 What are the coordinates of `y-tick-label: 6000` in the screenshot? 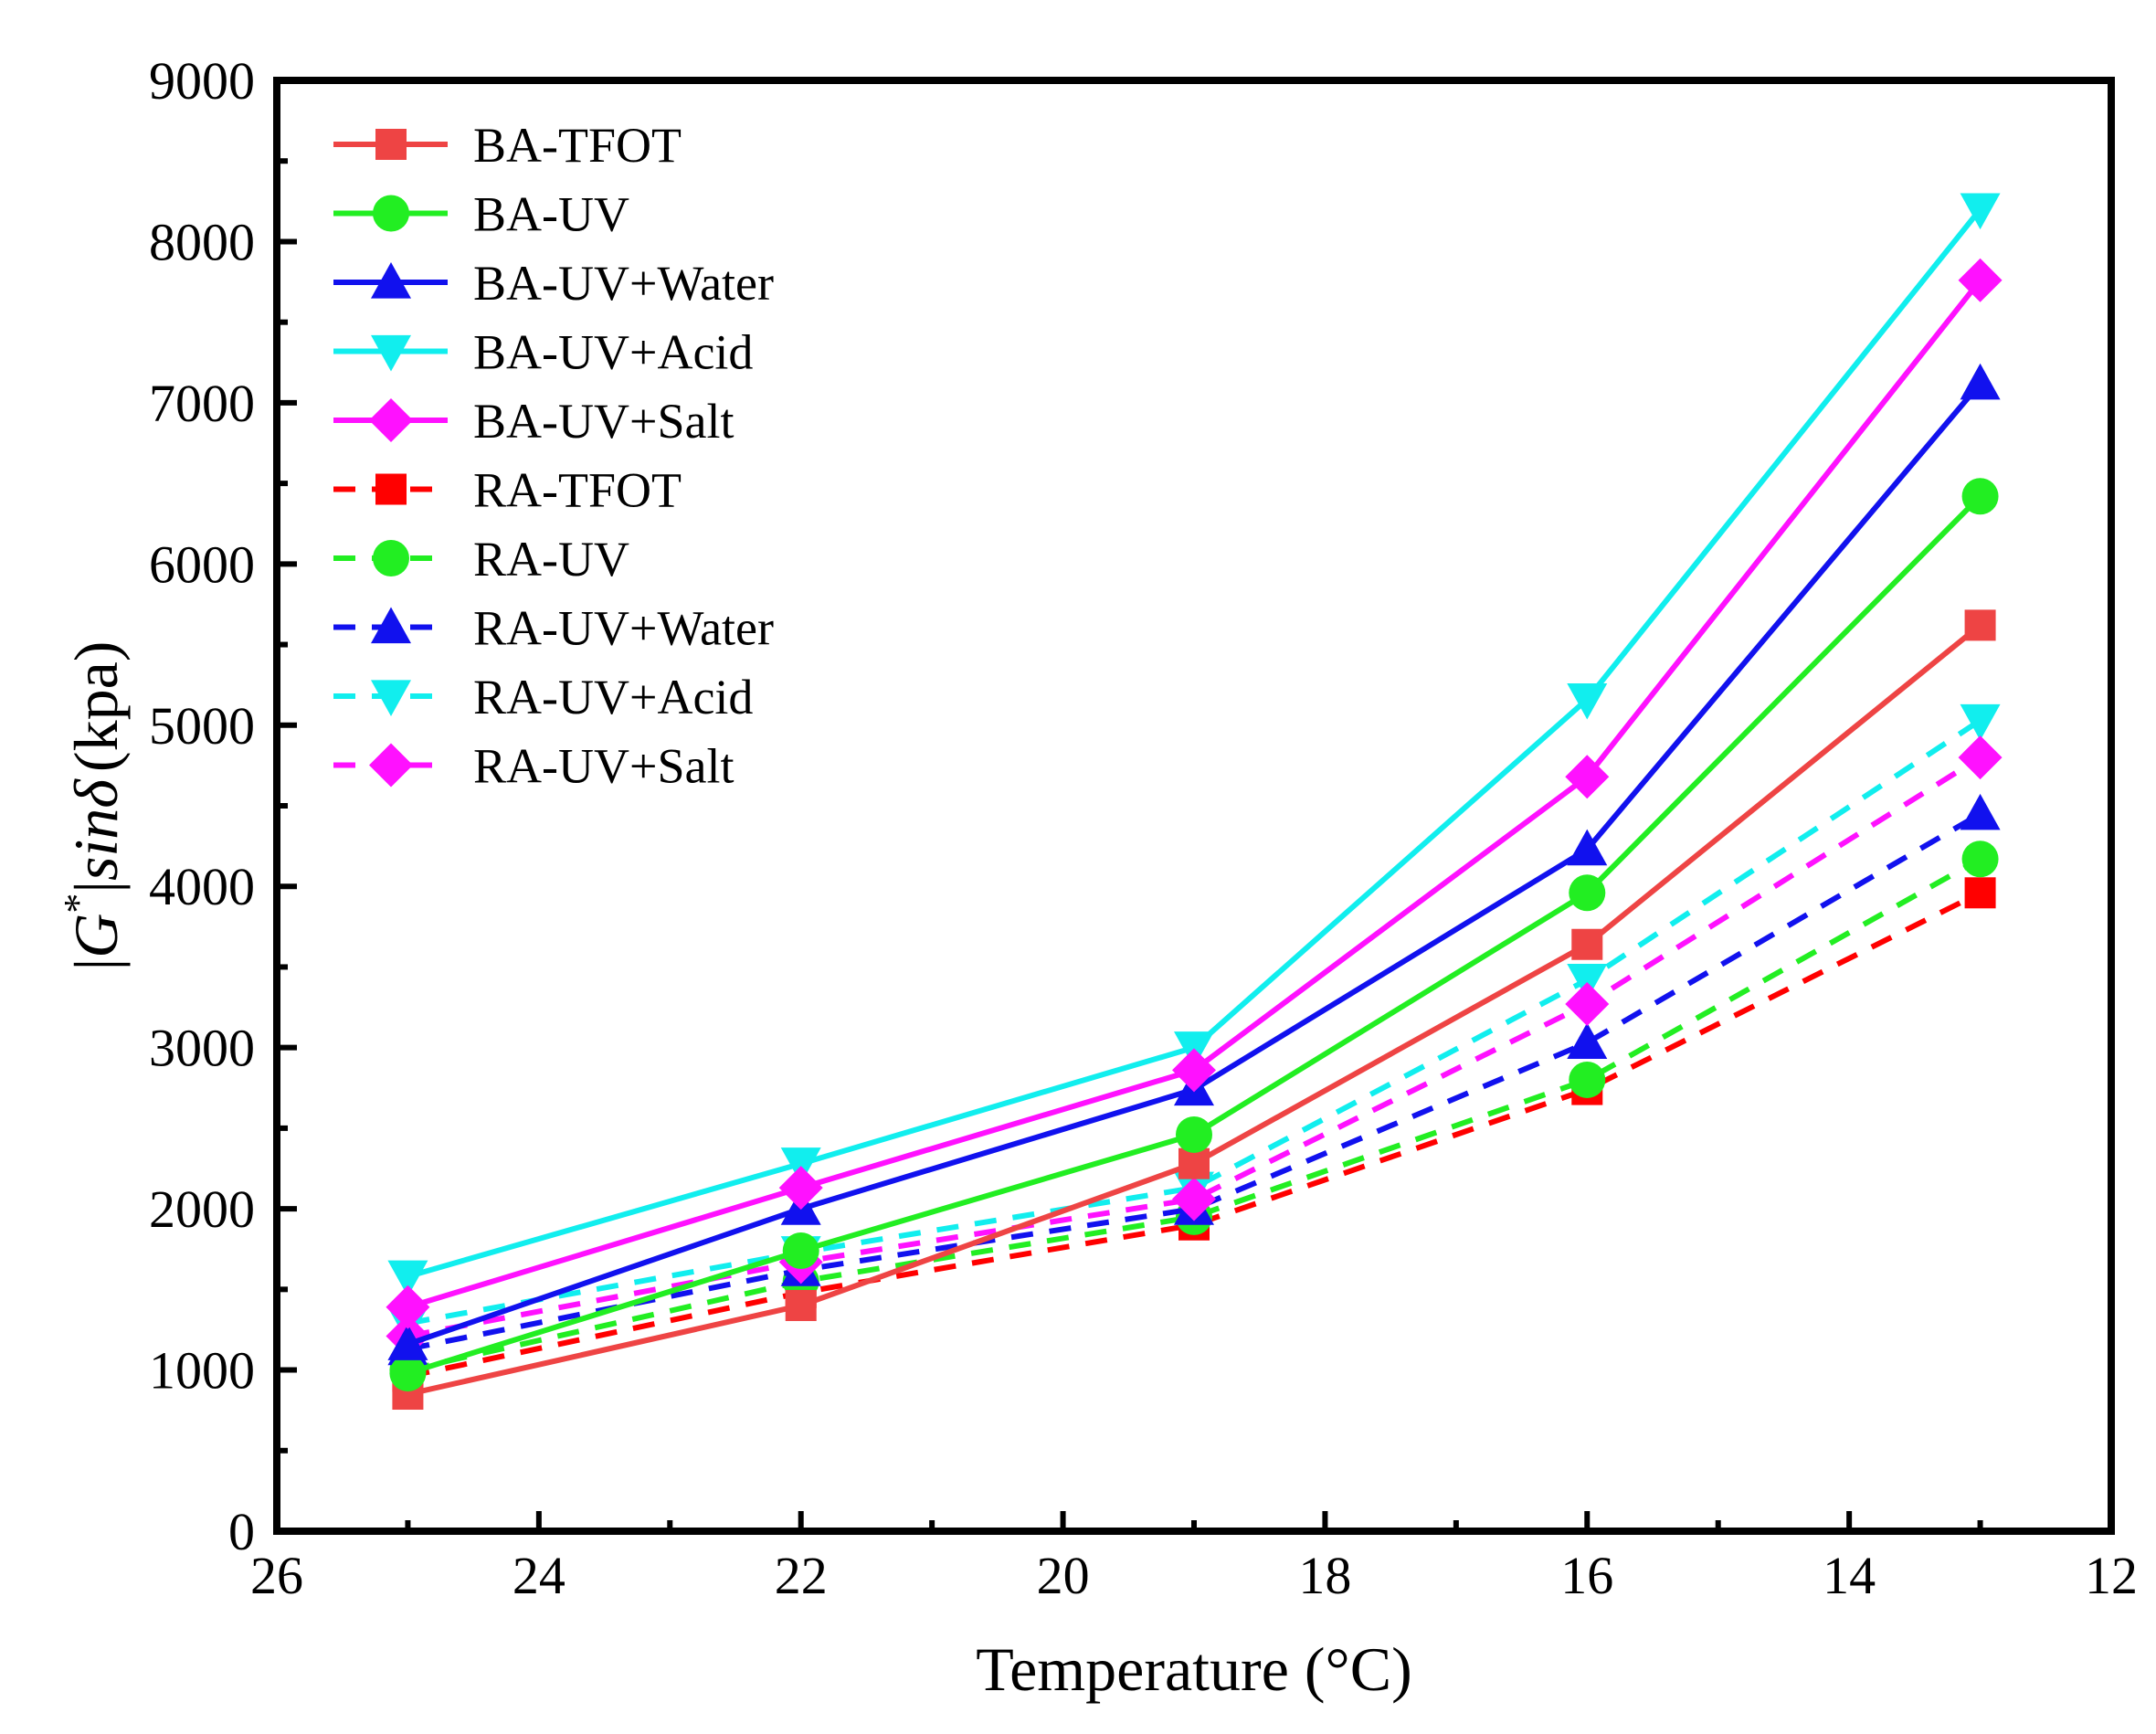 It's located at (202, 564).